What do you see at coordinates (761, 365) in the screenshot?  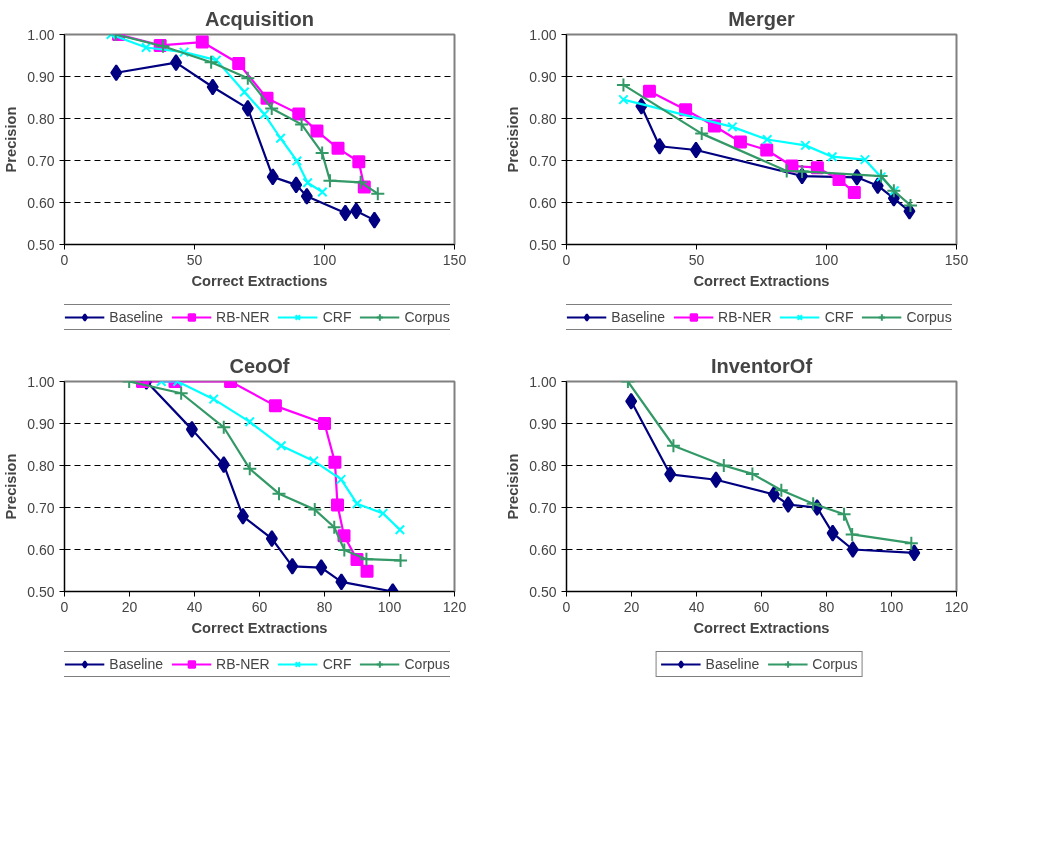 I see `chart-title: InventorOf` at bounding box center [761, 365].